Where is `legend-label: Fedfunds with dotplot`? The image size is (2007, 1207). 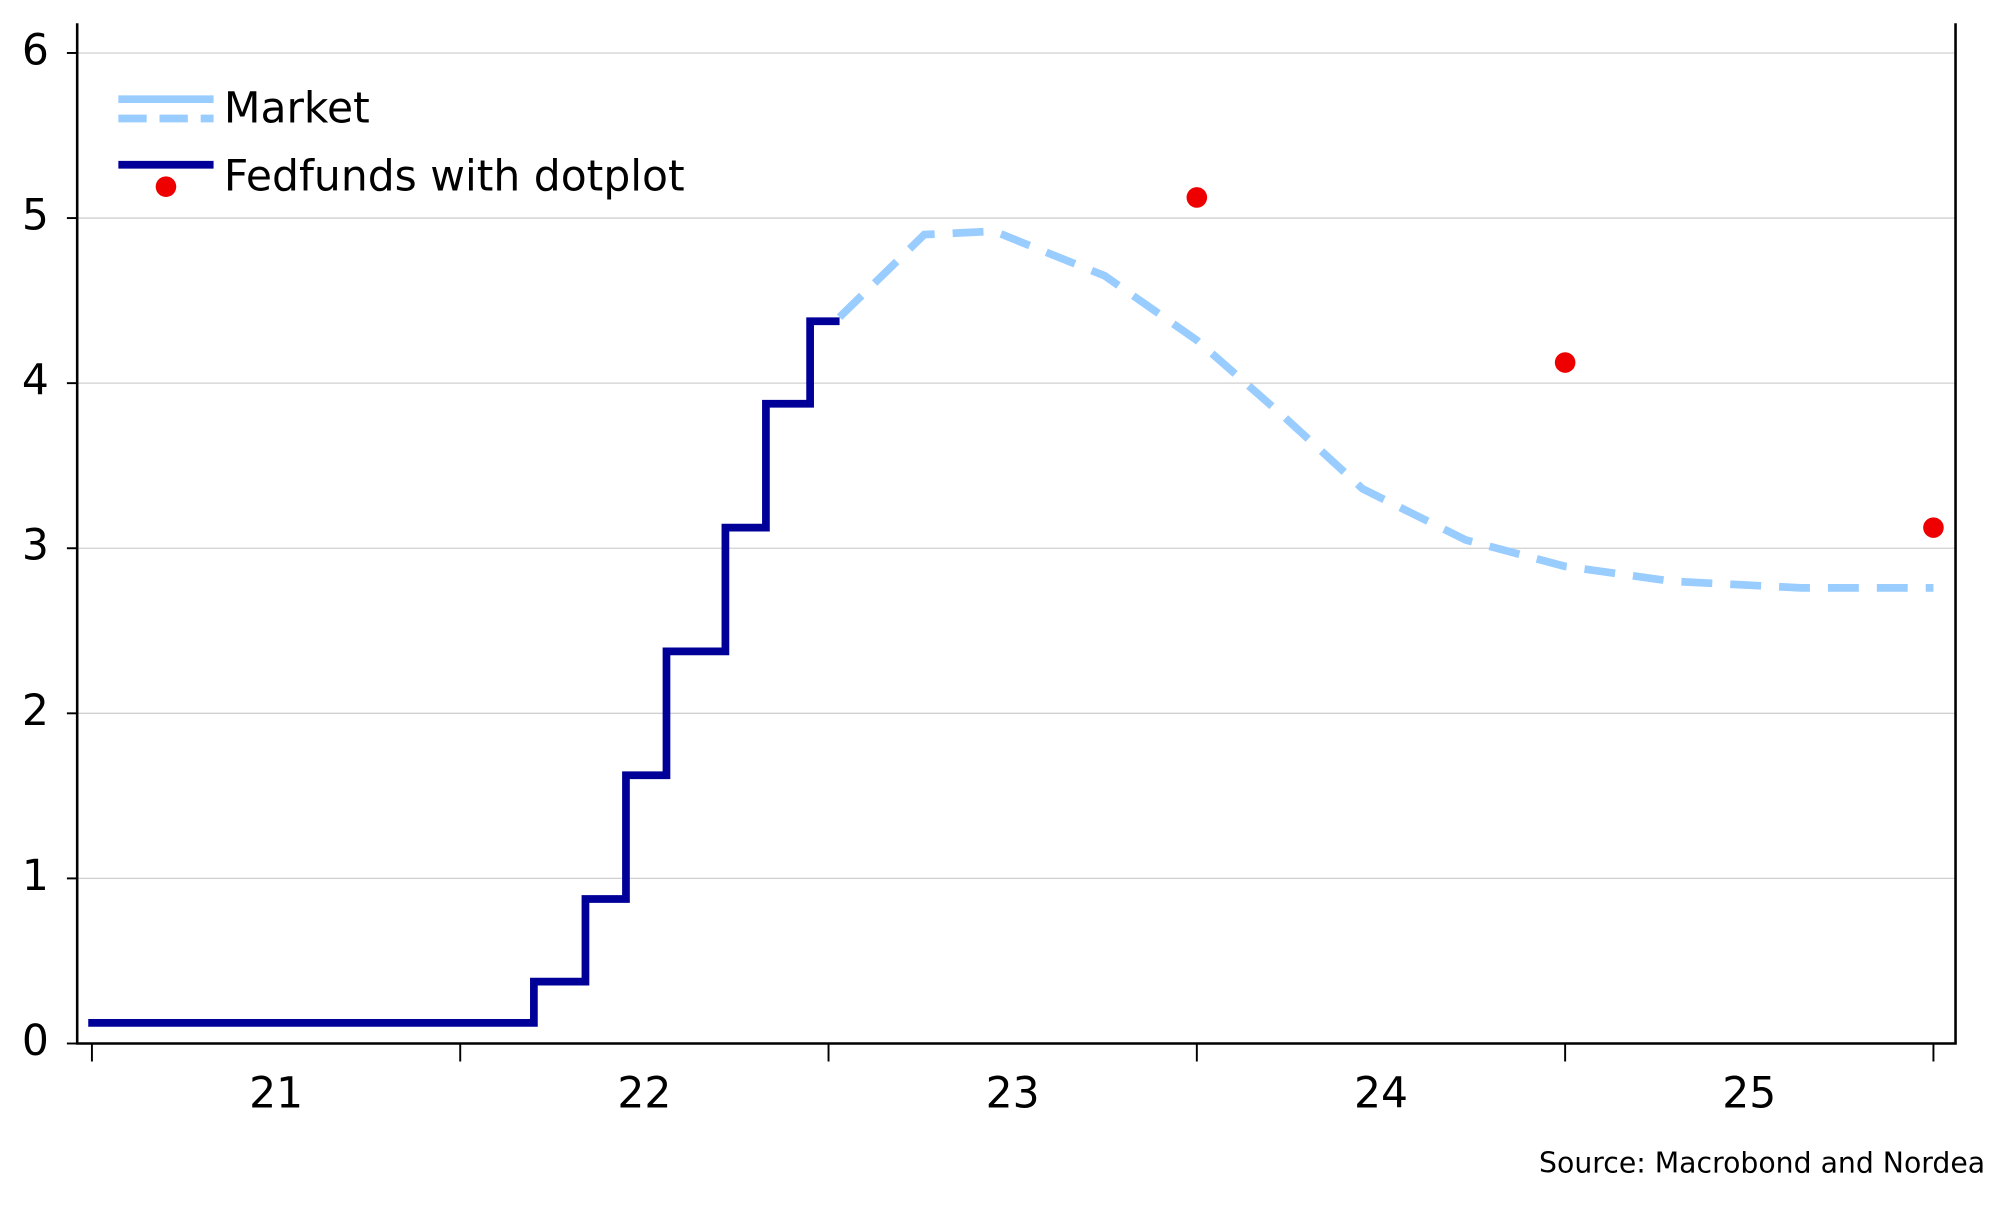 legend-label: Fedfunds with dotplot is located at coordinates (454, 176).